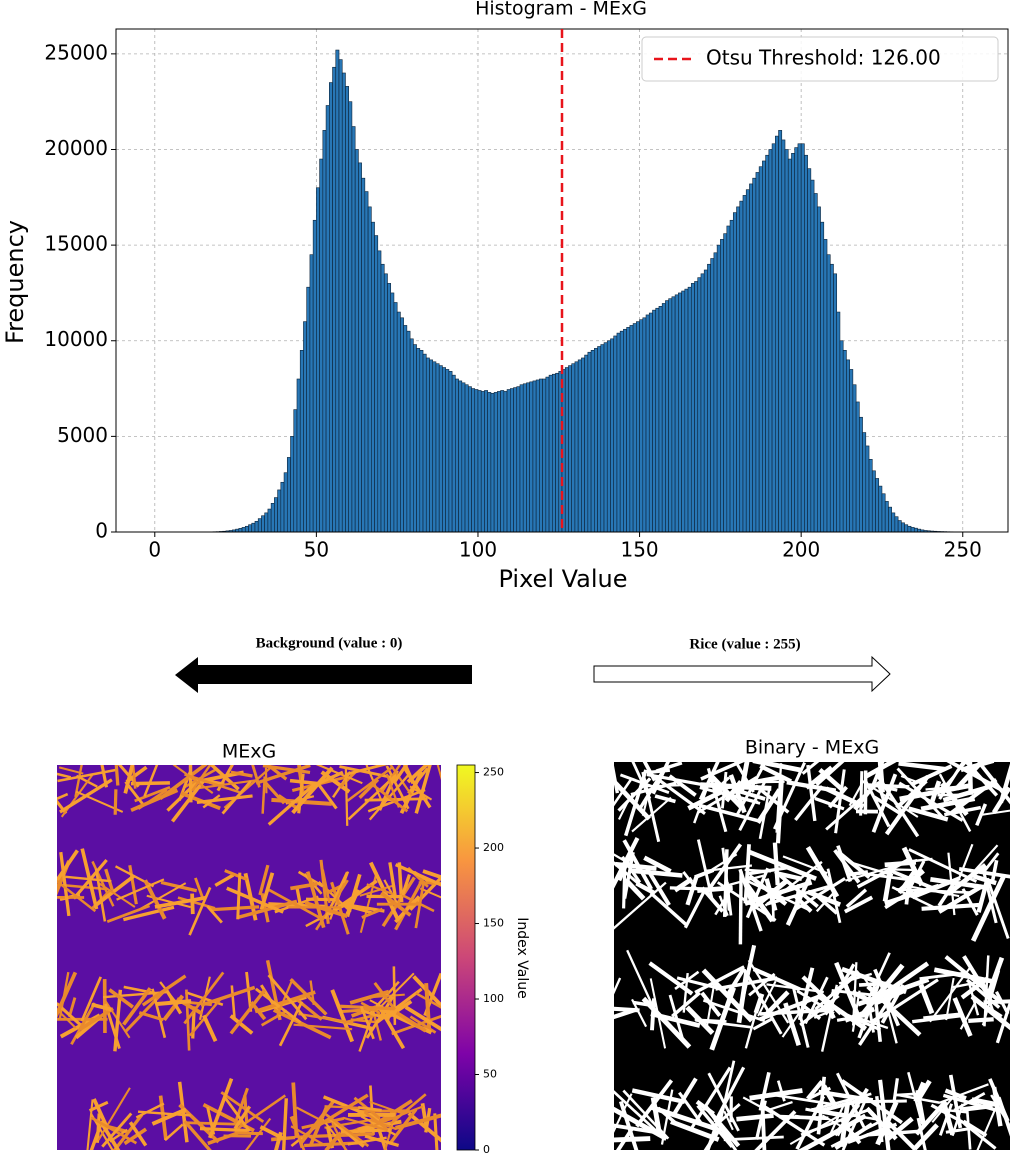 The image size is (1010, 1158). What do you see at coordinates (101, 531) in the screenshot?
I see `y-tick-label: 0` at bounding box center [101, 531].